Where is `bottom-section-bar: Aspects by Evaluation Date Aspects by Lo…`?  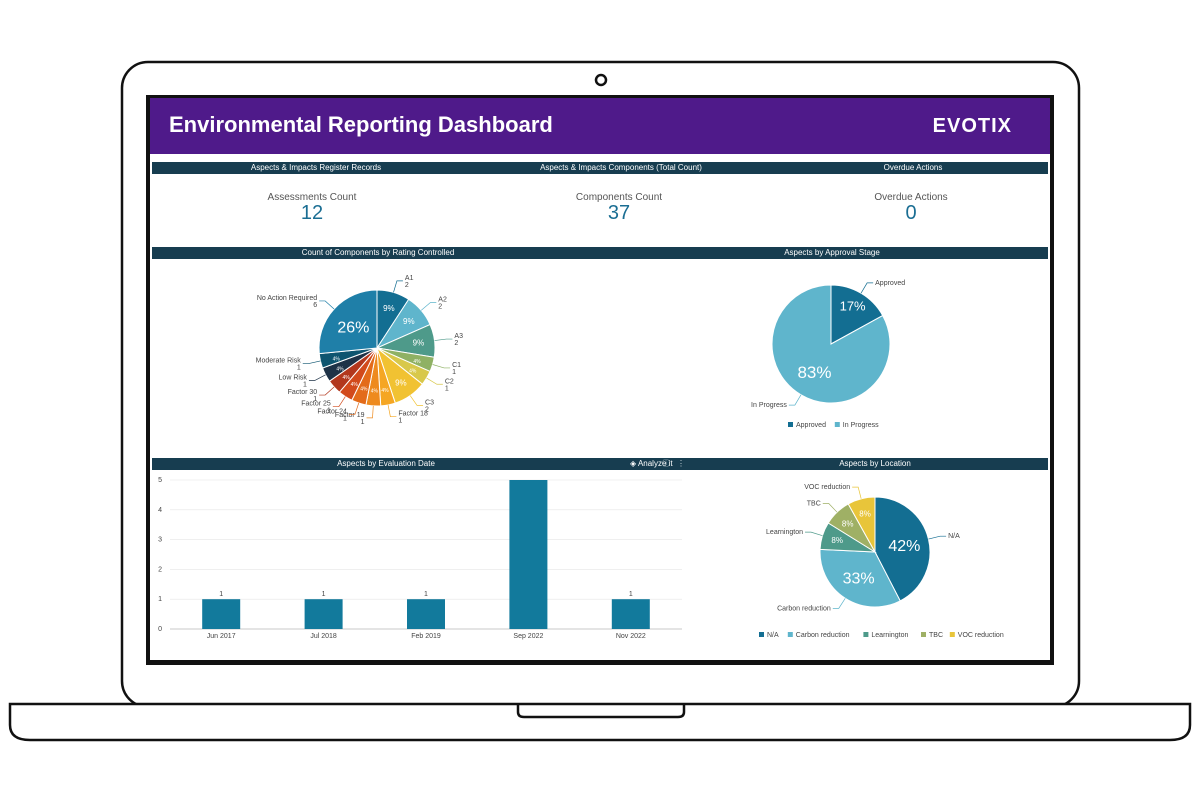
bottom-section-bar: Aspects by Evaluation Date Aspects by Lo… is located at coordinates (600, 464).